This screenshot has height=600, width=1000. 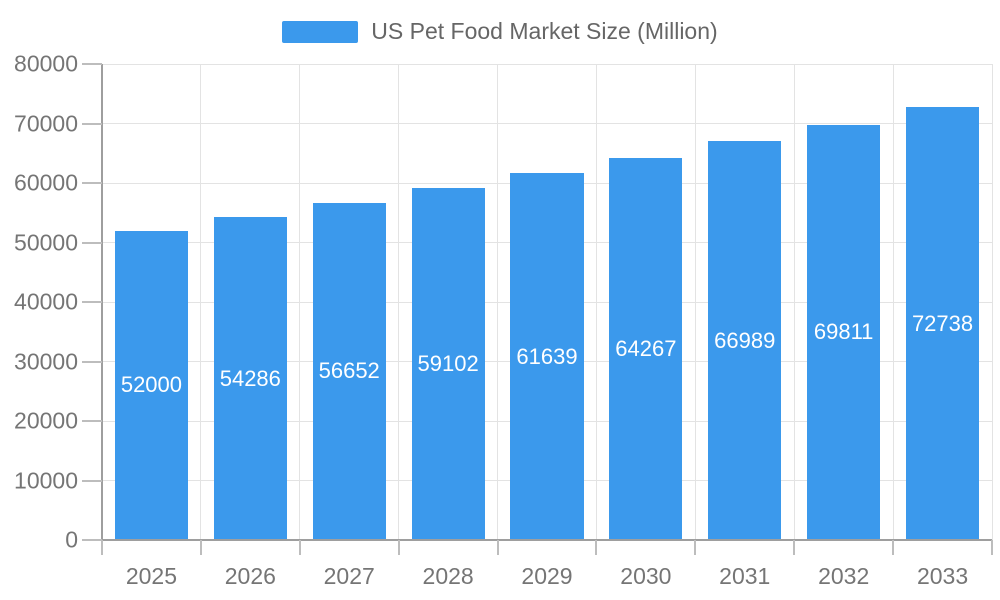 I want to click on x-axis-tick-label: 2026, so click(x=250, y=576).